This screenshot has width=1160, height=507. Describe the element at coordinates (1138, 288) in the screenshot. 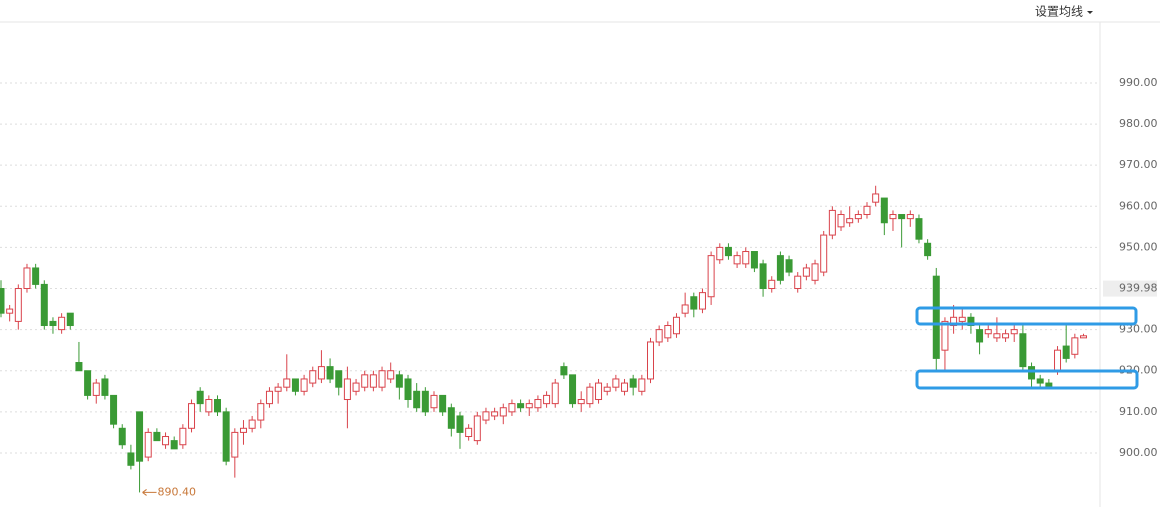

I see `current-price-label: 939.98` at that location.